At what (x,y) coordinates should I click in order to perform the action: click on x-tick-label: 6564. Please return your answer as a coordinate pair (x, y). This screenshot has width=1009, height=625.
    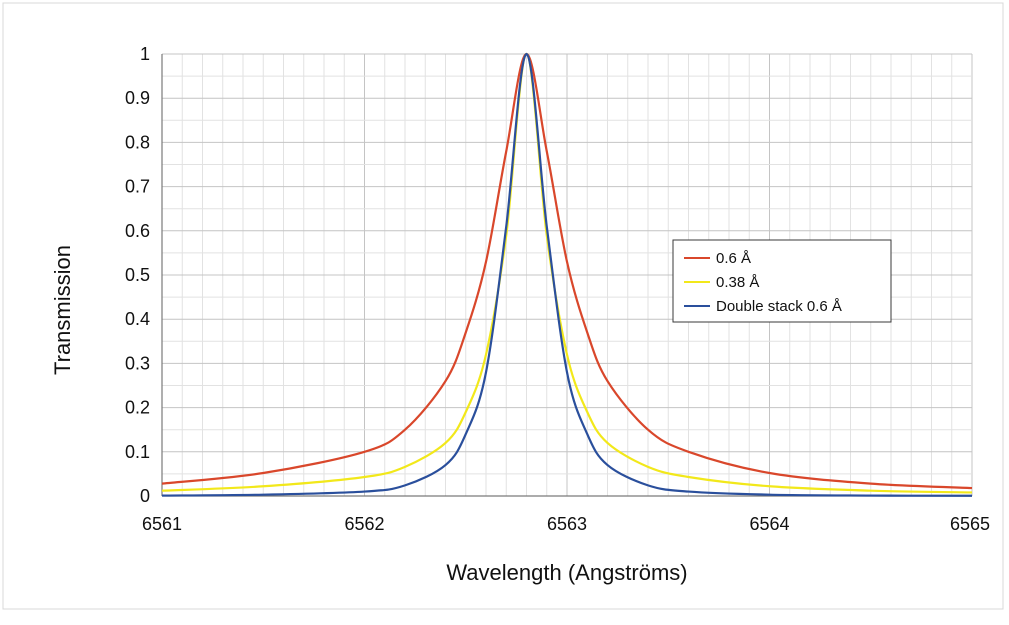
    Looking at the image, I should click on (769, 524).